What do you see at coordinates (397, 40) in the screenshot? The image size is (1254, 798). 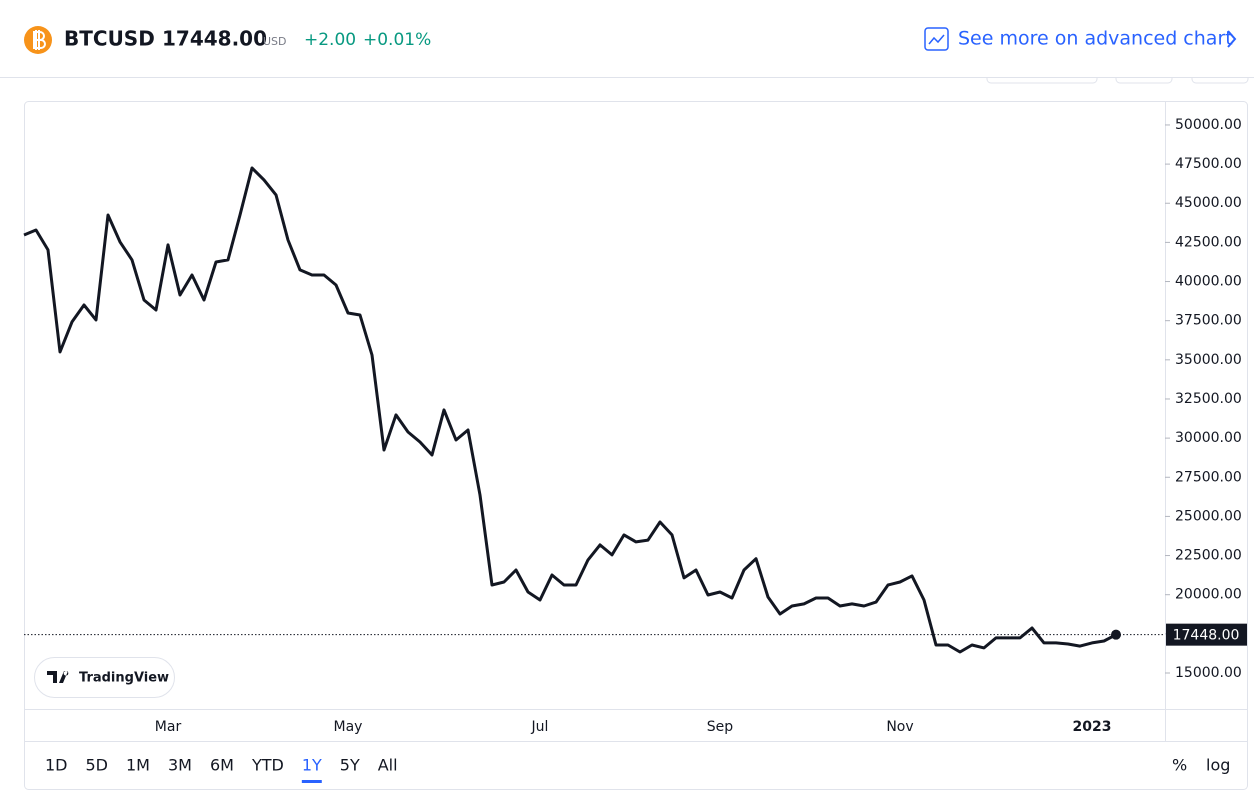 I see `change-percent: +0.01%` at bounding box center [397, 40].